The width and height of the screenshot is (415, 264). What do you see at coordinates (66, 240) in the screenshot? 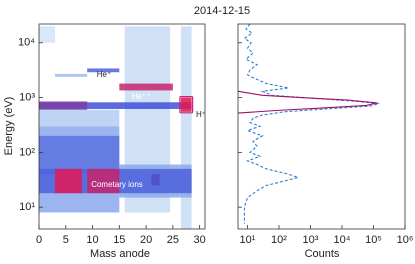
I see `x-tick-label: 5` at bounding box center [66, 240].